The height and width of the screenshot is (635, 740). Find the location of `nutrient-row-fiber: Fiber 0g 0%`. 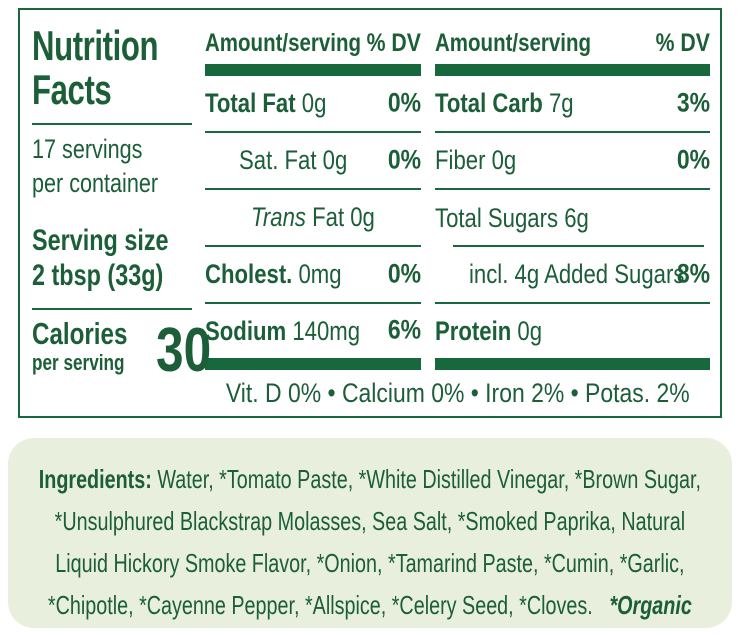

nutrient-row-fiber: Fiber 0g 0% is located at coordinates (572, 161).